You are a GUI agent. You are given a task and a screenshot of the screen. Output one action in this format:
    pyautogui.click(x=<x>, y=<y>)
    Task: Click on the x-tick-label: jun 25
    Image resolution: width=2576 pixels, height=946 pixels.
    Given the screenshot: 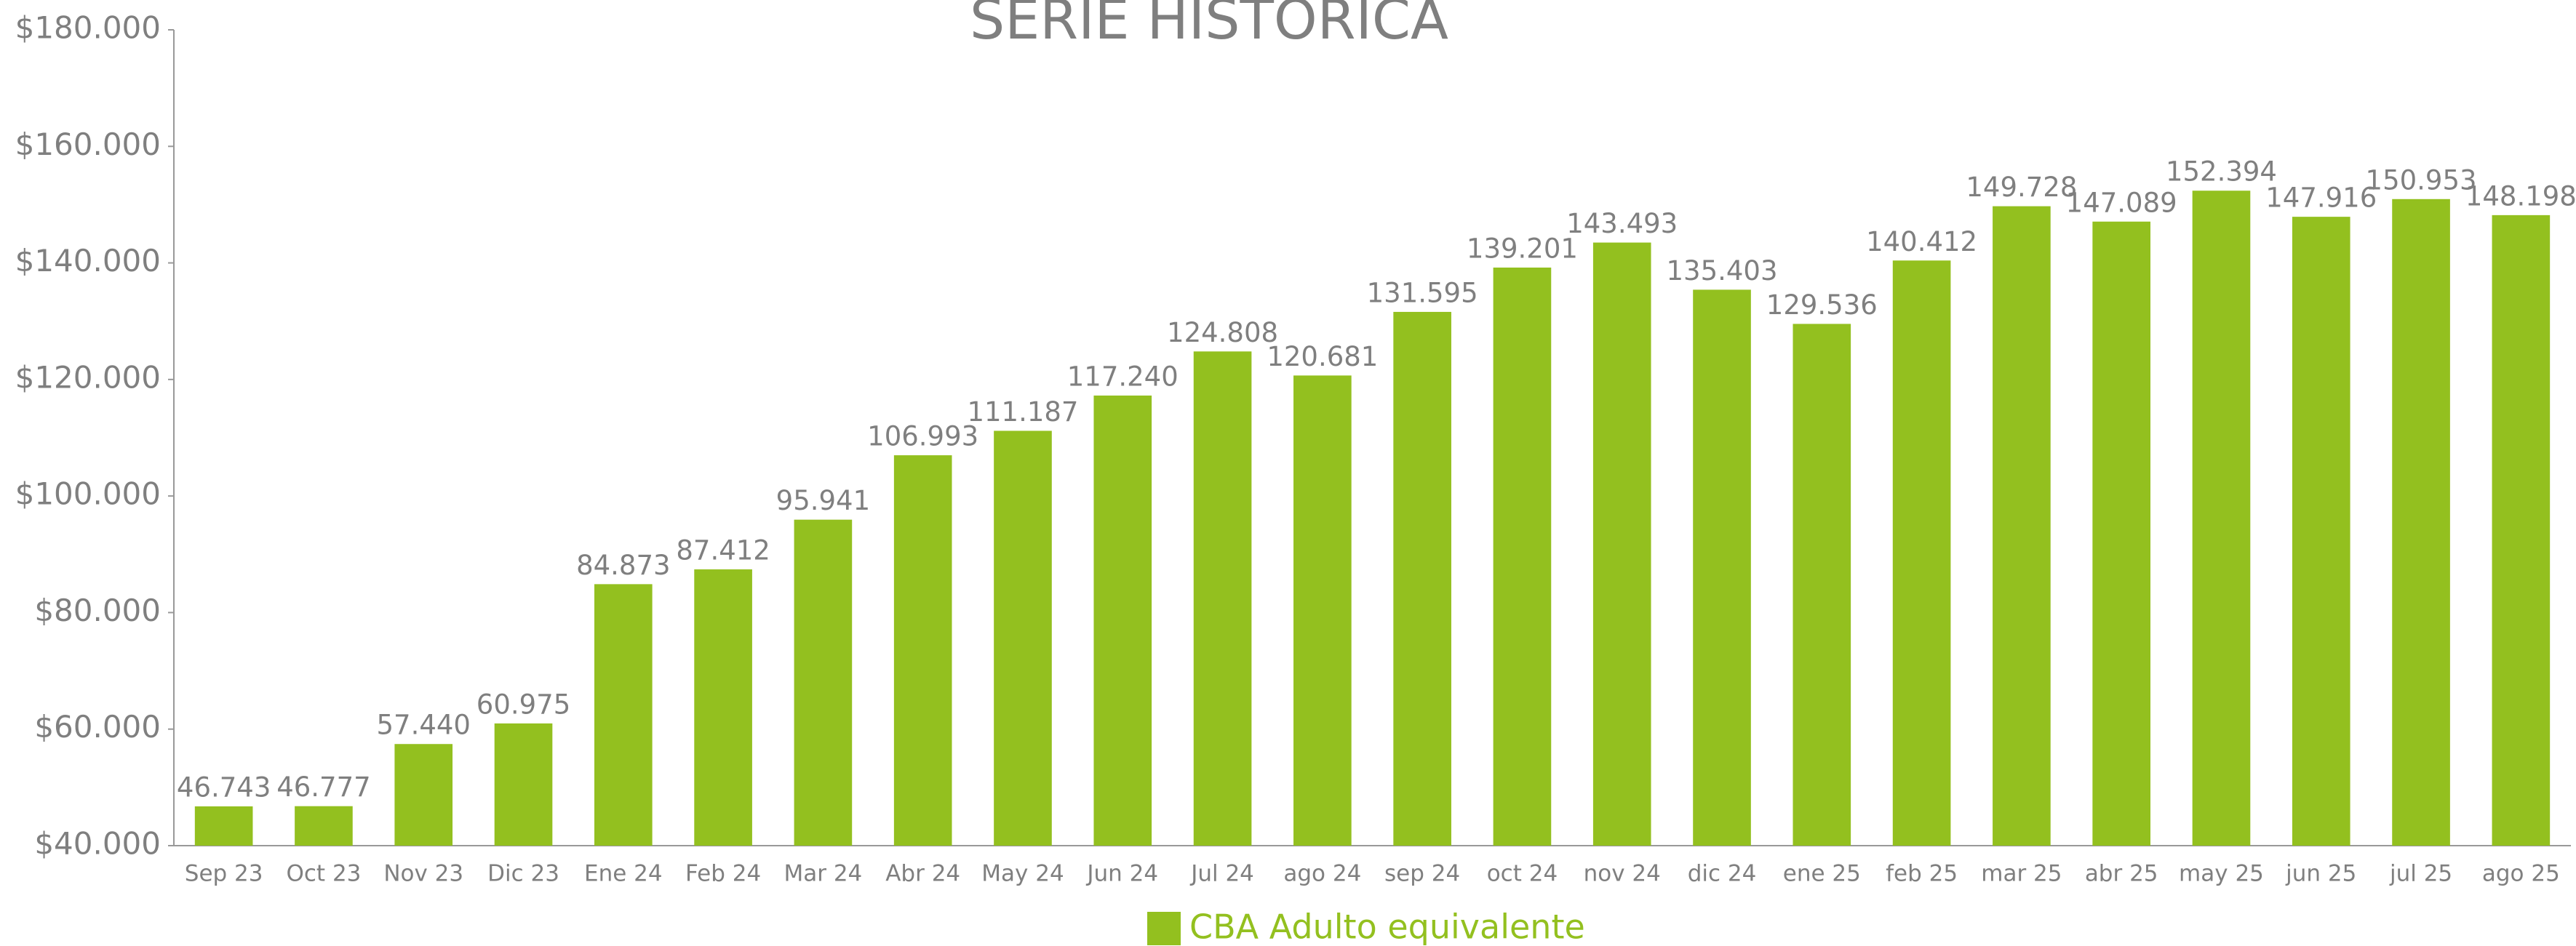 What is the action you would take?
    pyautogui.click(x=2320, y=874)
    